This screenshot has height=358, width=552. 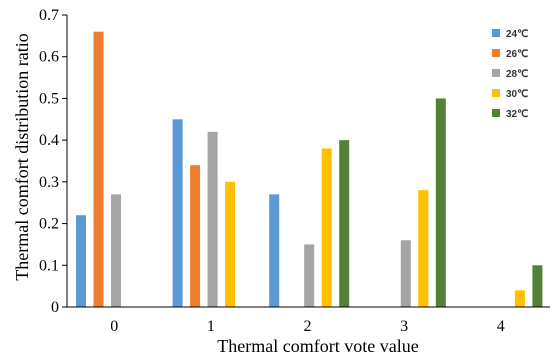 I want to click on legend: 24℃ 26℃ 28℃ 30℃ 32℃, so click(x=510, y=74).